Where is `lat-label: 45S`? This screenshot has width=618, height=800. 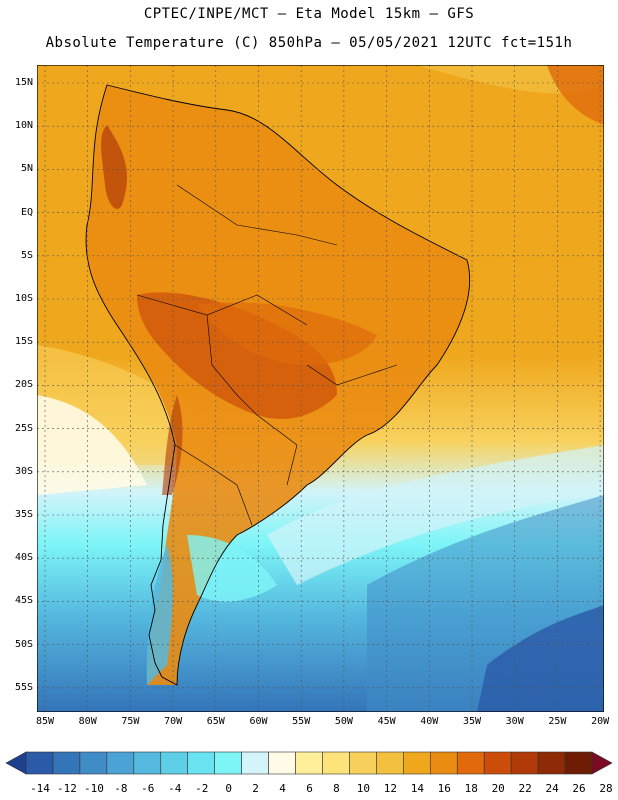
lat-label: 45S is located at coordinates (23, 601).